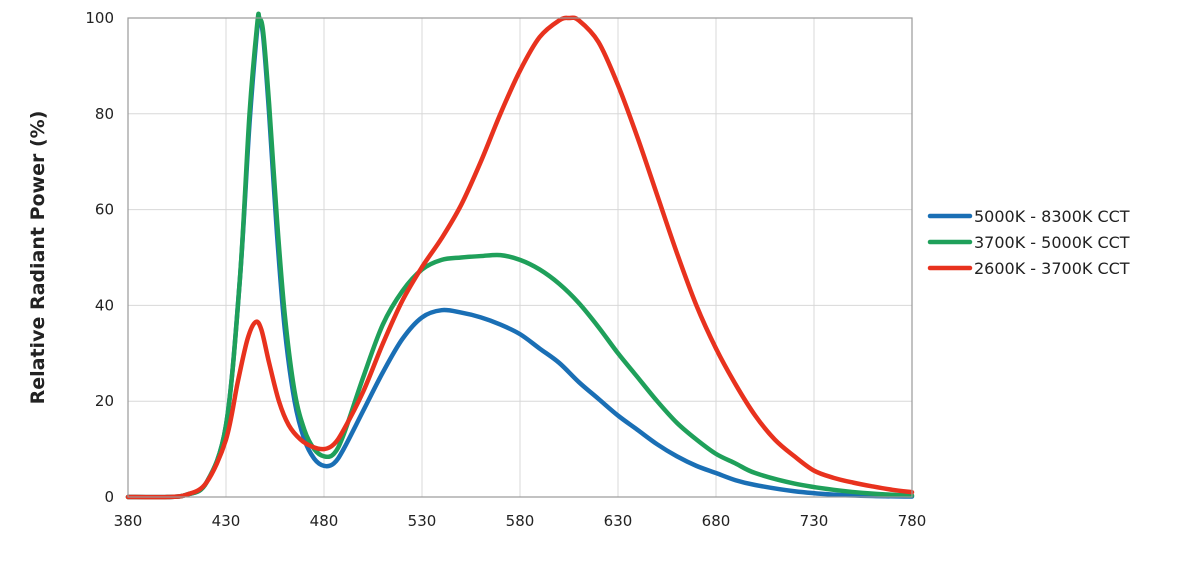  I want to click on y-tick-label: 60, so click(104, 210).